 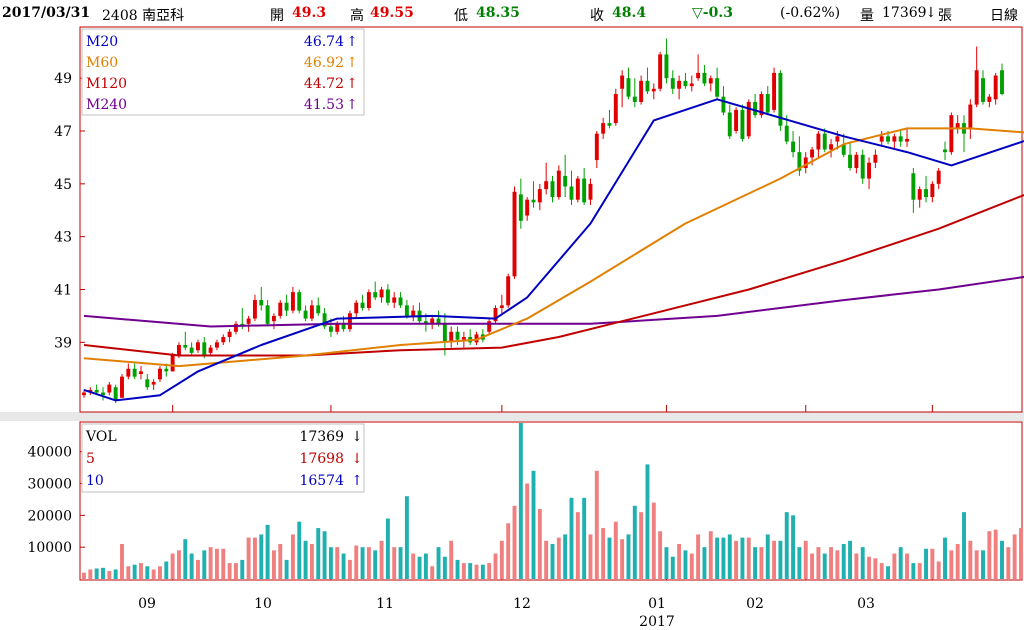 What do you see at coordinates (945, 16) in the screenshot?
I see `volume-unit: 張` at bounding box center [945, 16].